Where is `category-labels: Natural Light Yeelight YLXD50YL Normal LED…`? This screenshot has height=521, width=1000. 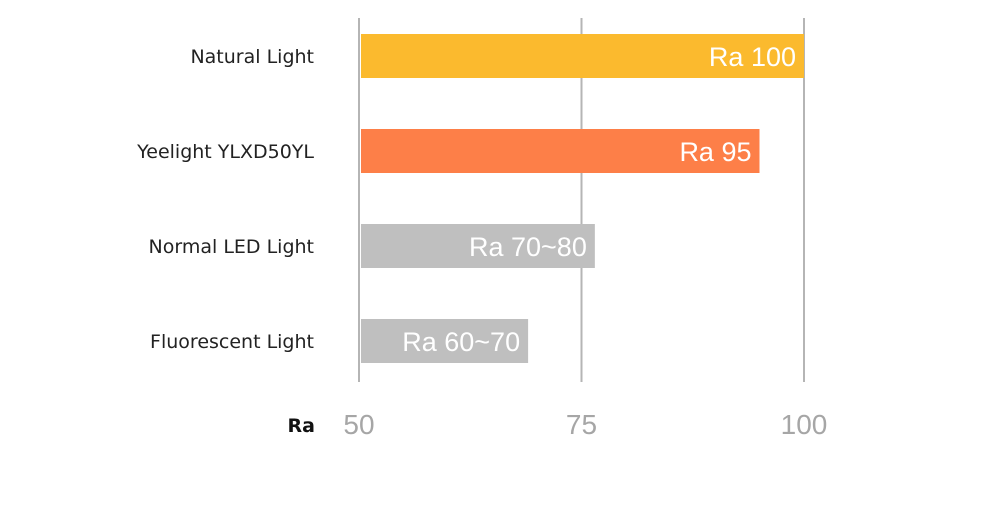
category-labels: Natural Light Yeelight YLXD50YL Normal LED… is located at coordinates (225, 199).